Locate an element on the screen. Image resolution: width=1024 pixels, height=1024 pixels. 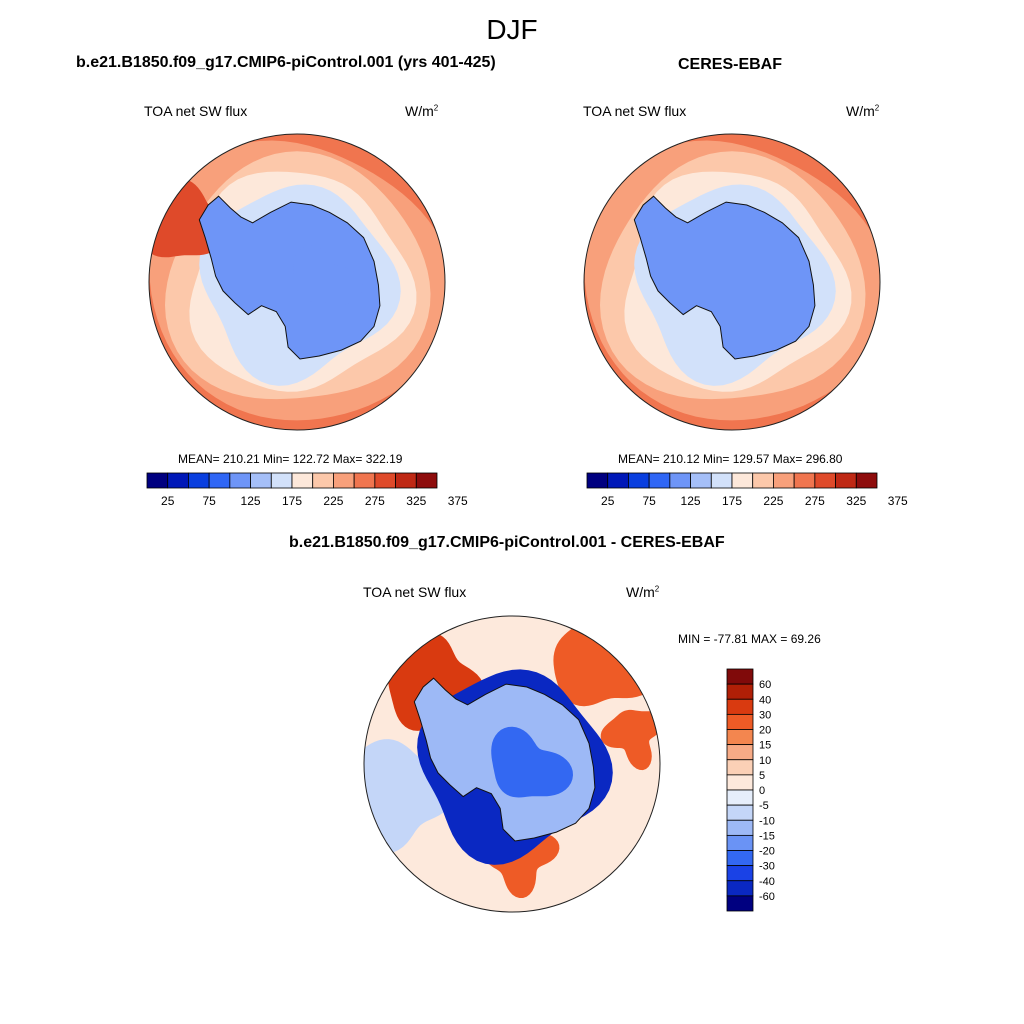
diff-variable-label: TOA net SW flux is located at coordinates (415, 592).